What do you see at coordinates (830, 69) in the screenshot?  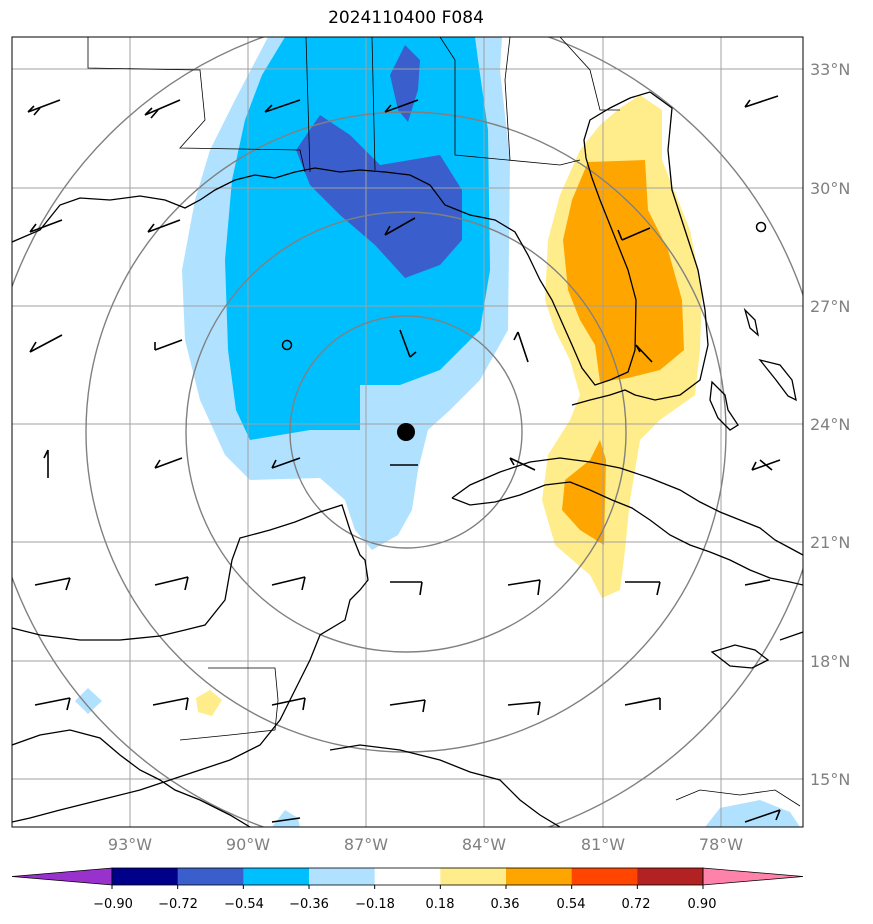 I see `lat-label: 33°N` at bounding box center [830, 69].